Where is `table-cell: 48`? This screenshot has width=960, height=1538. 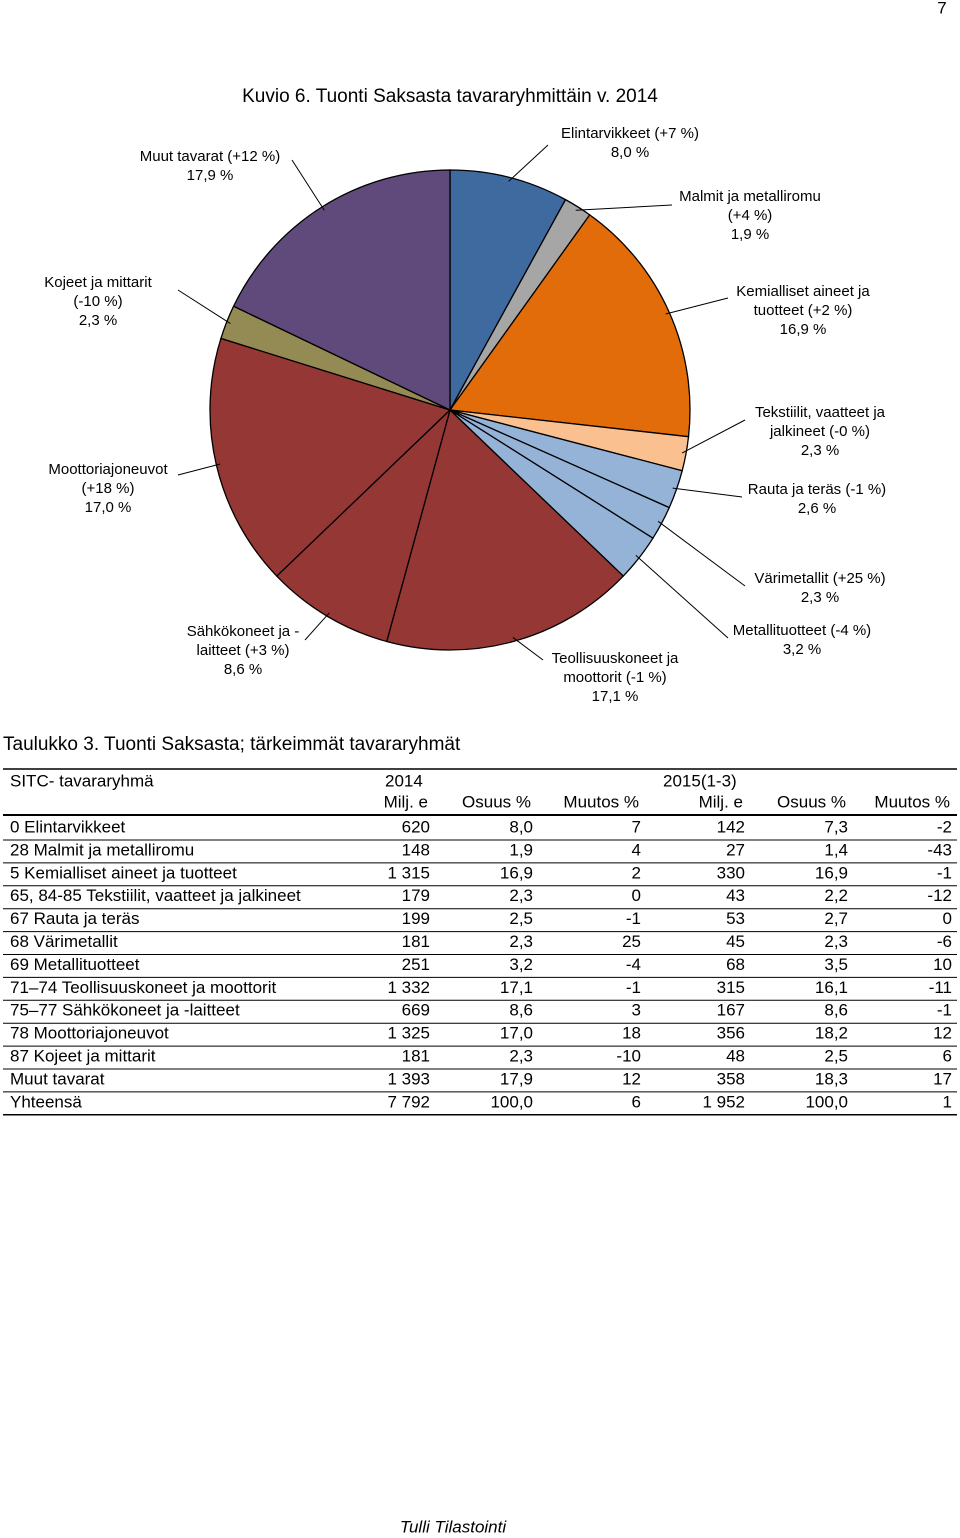
table-cell: 48 is located at coordinates (735, 1055).